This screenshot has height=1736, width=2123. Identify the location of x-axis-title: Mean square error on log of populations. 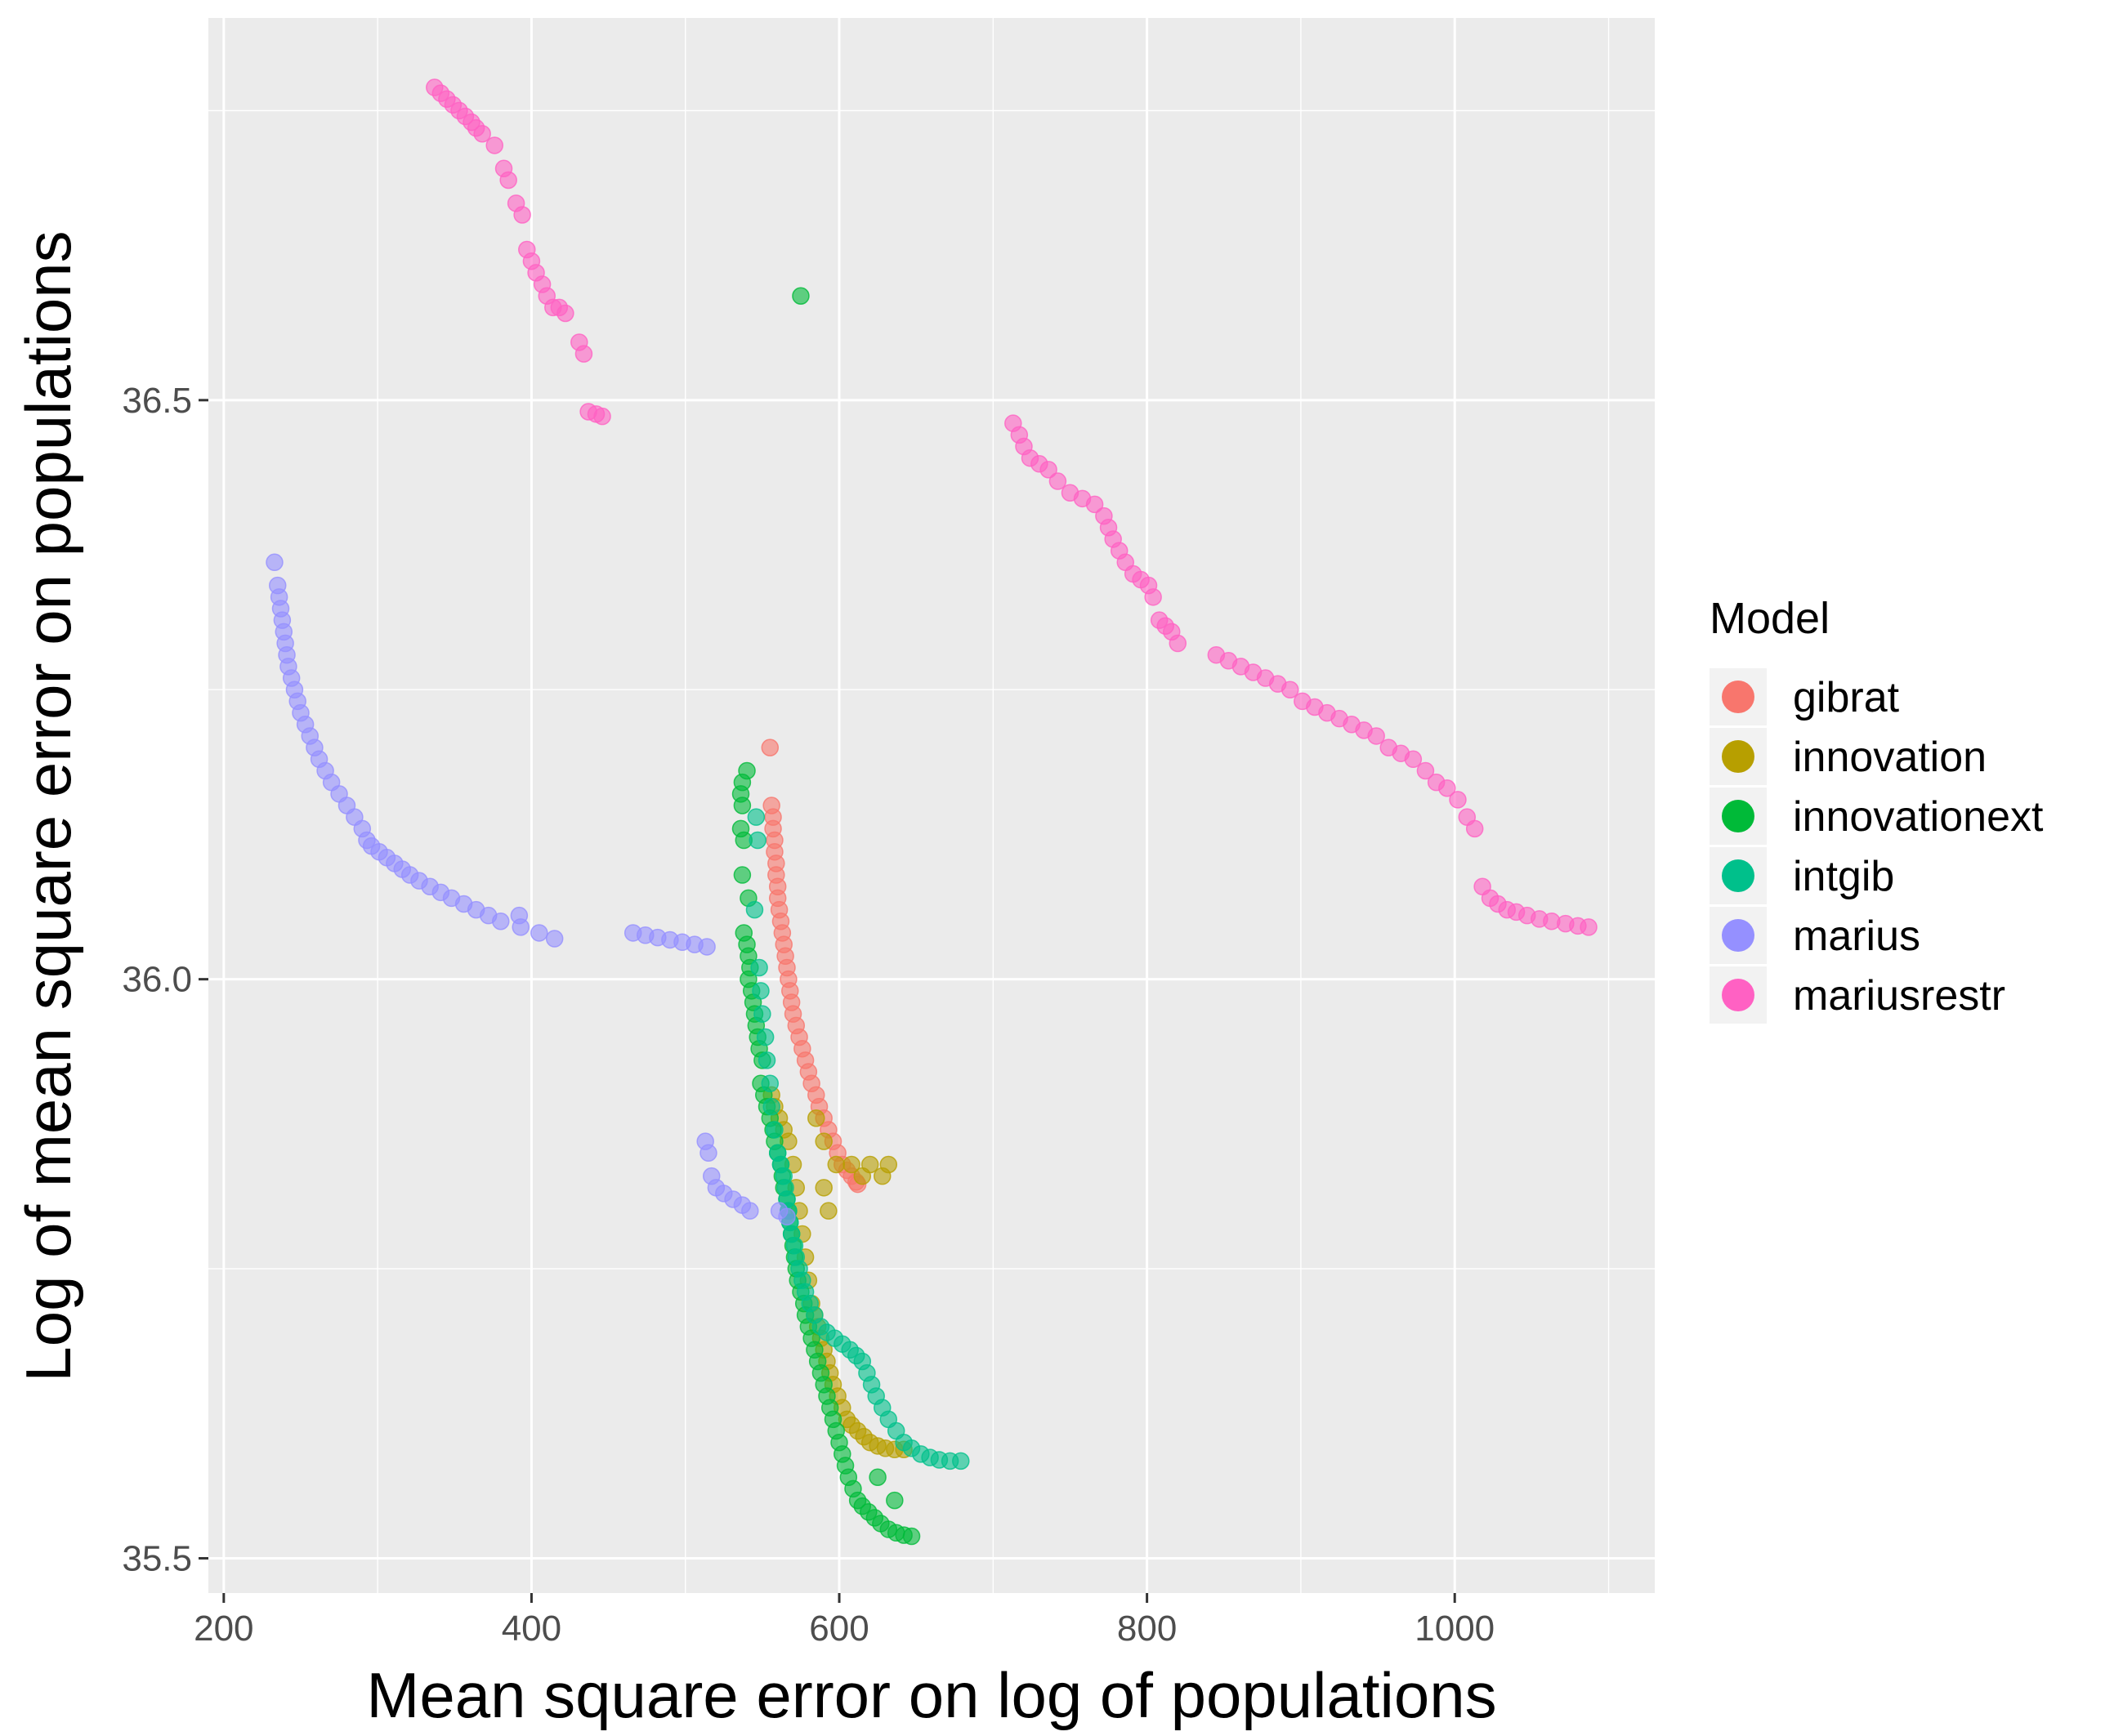
(931, 1695).